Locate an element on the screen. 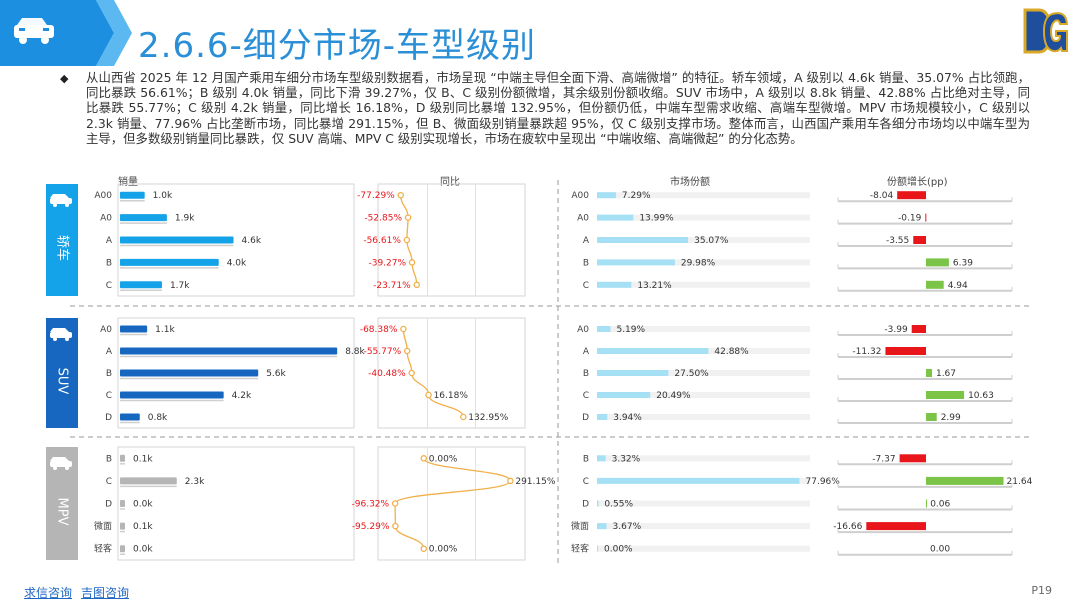 The image size is (1080, 607). sales-value-label: 2.3k is located at coordinates (195, 482).